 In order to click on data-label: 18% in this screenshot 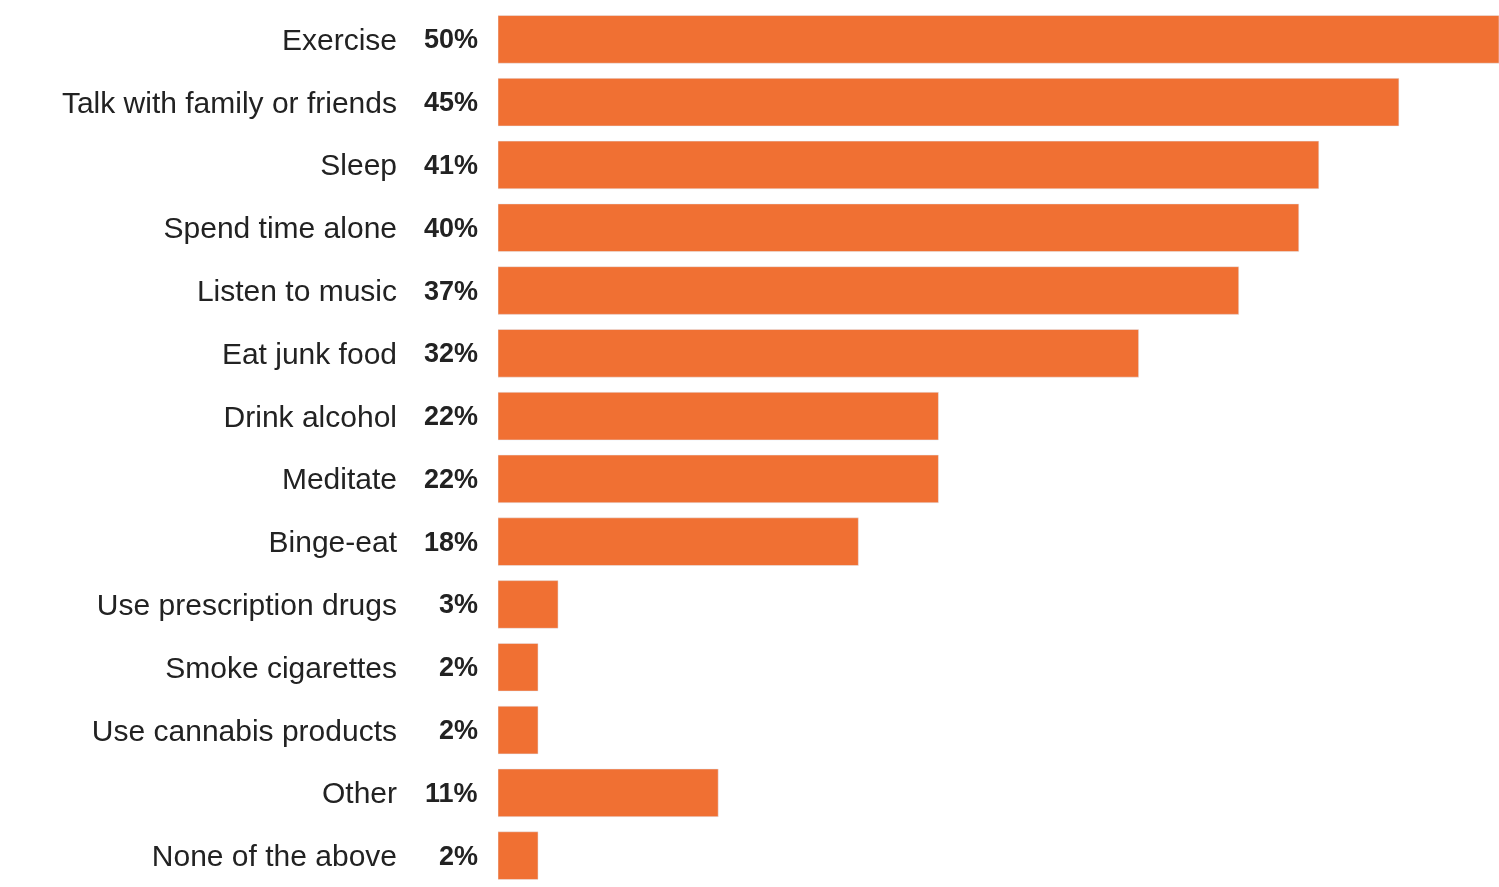, I will do `click(451, 542)`.